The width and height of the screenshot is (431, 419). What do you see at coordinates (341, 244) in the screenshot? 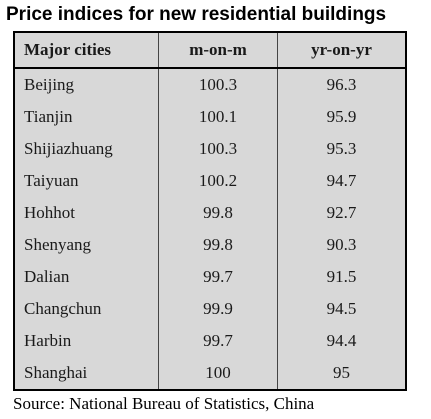
I see `cell-yr-on-yr: 90.3` at bounding box center [341, 244].